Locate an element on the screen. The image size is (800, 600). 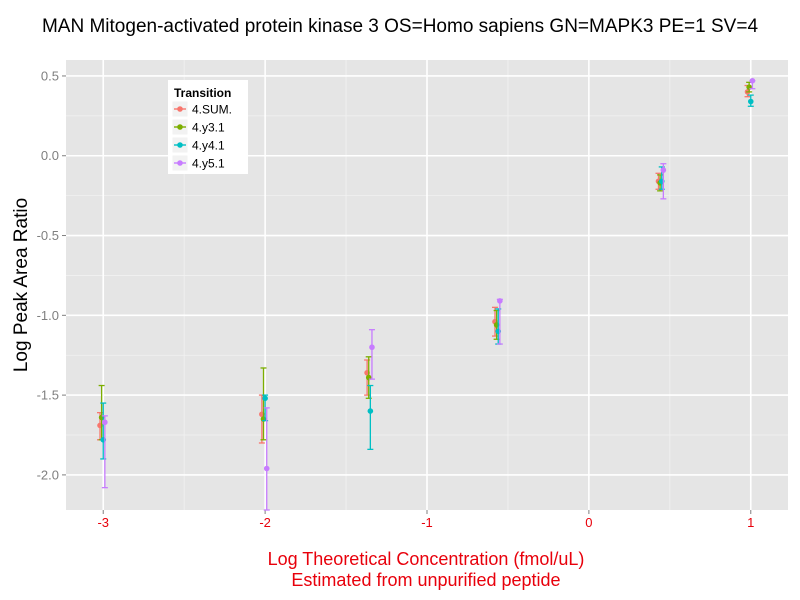
legend-item-4-y4-1: 4.y4.1 is located at coordinates (198, 145).